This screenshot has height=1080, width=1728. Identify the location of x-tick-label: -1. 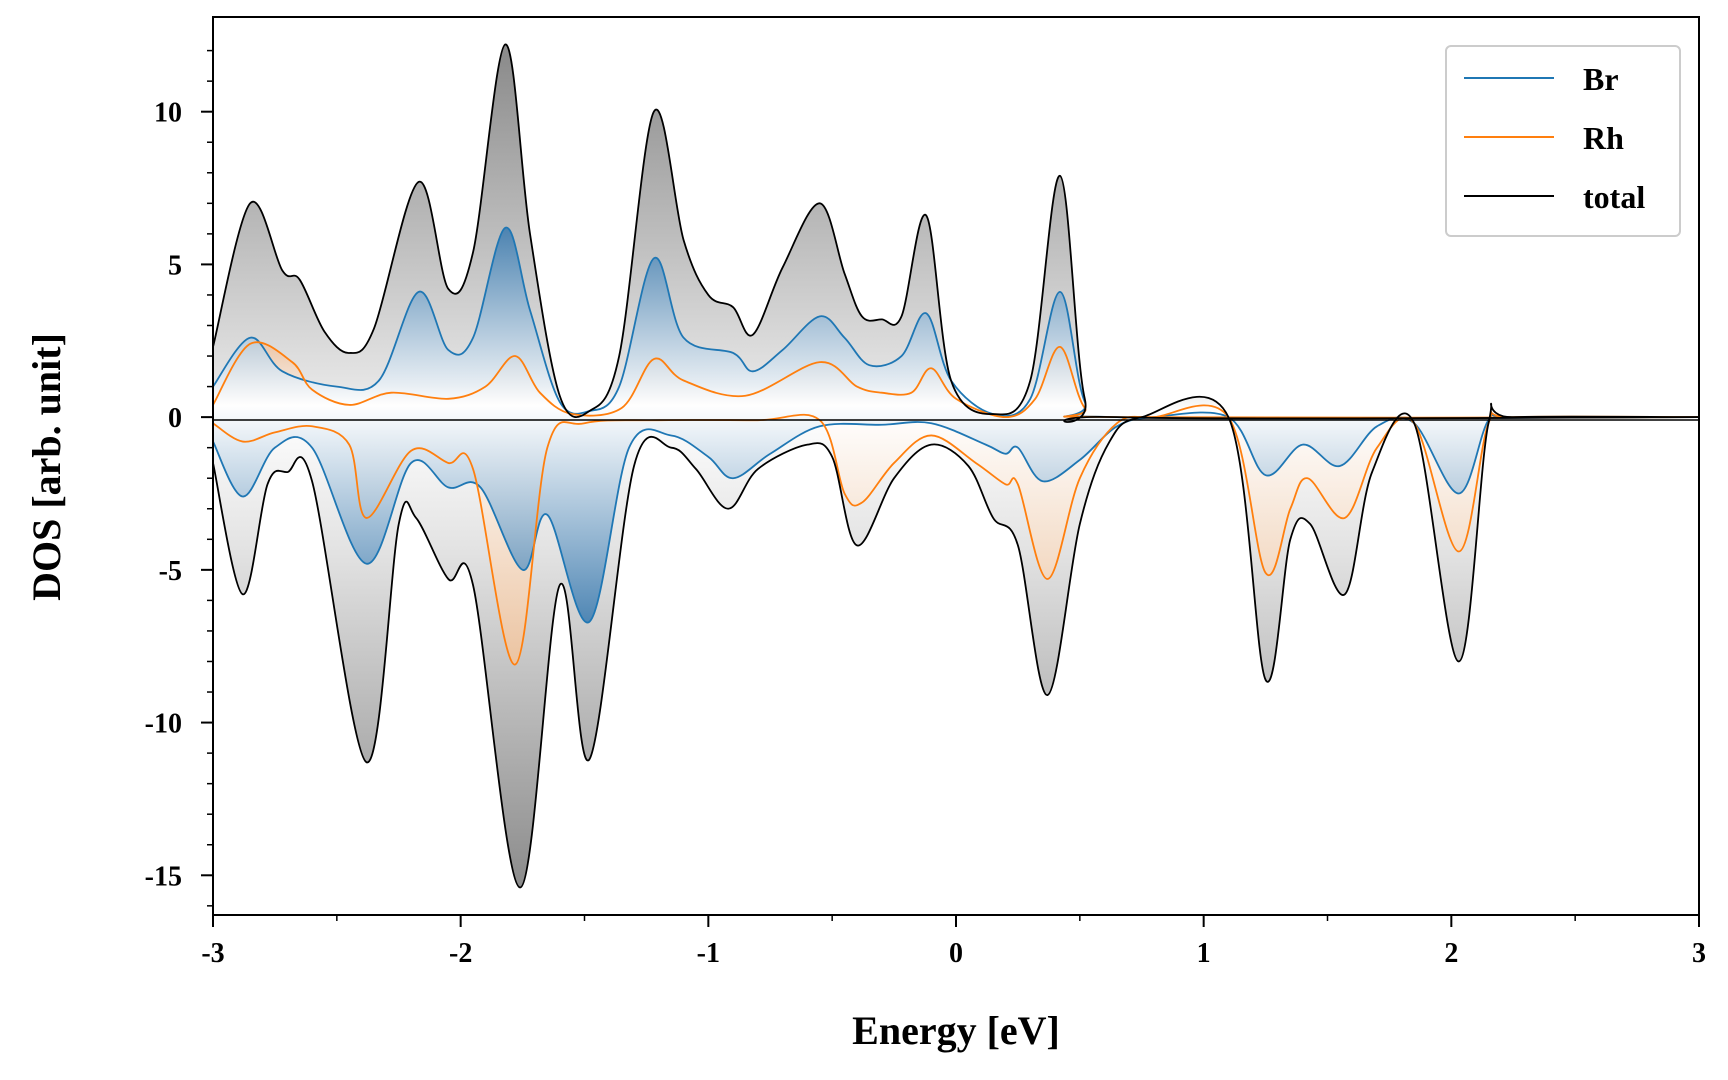
(708, 953).